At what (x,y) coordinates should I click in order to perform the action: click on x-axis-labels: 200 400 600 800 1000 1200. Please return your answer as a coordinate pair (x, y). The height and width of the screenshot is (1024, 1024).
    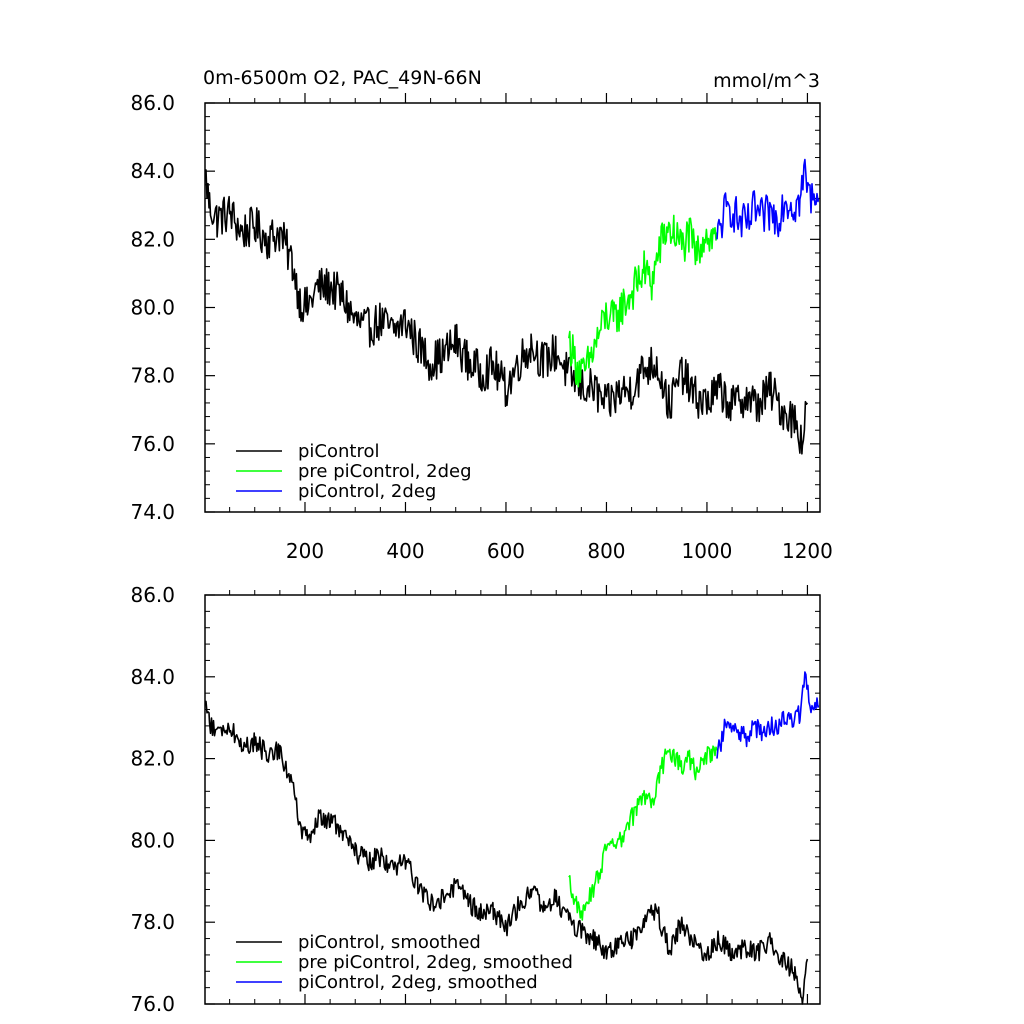
    Looking at the image, I should click on (559, 551).